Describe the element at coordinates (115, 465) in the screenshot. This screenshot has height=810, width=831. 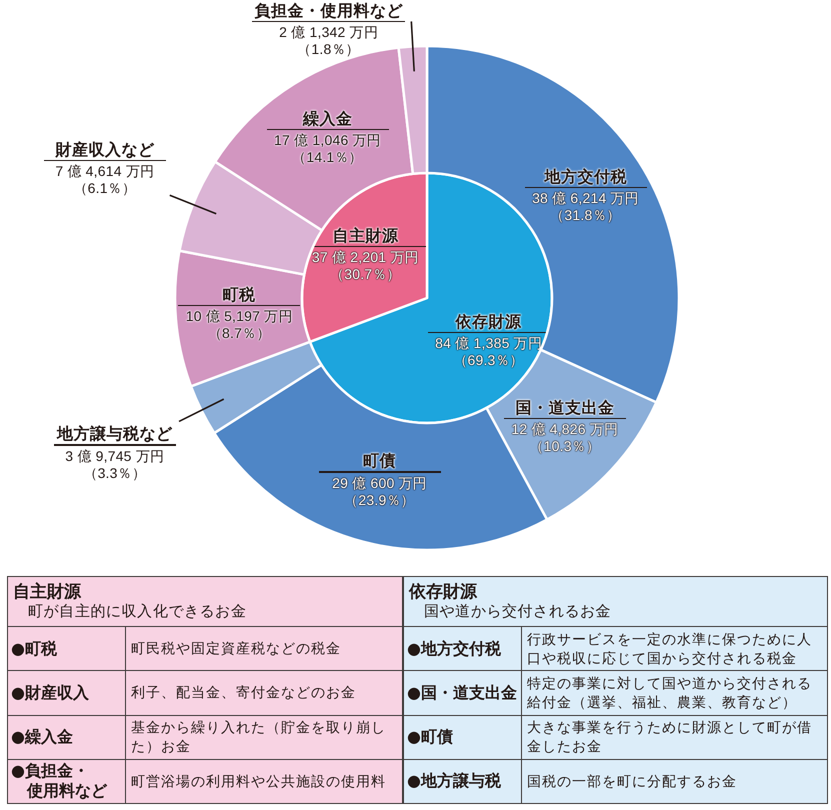
I see `data-label: 3 億 9,745 万円（3.3％）` at that location.